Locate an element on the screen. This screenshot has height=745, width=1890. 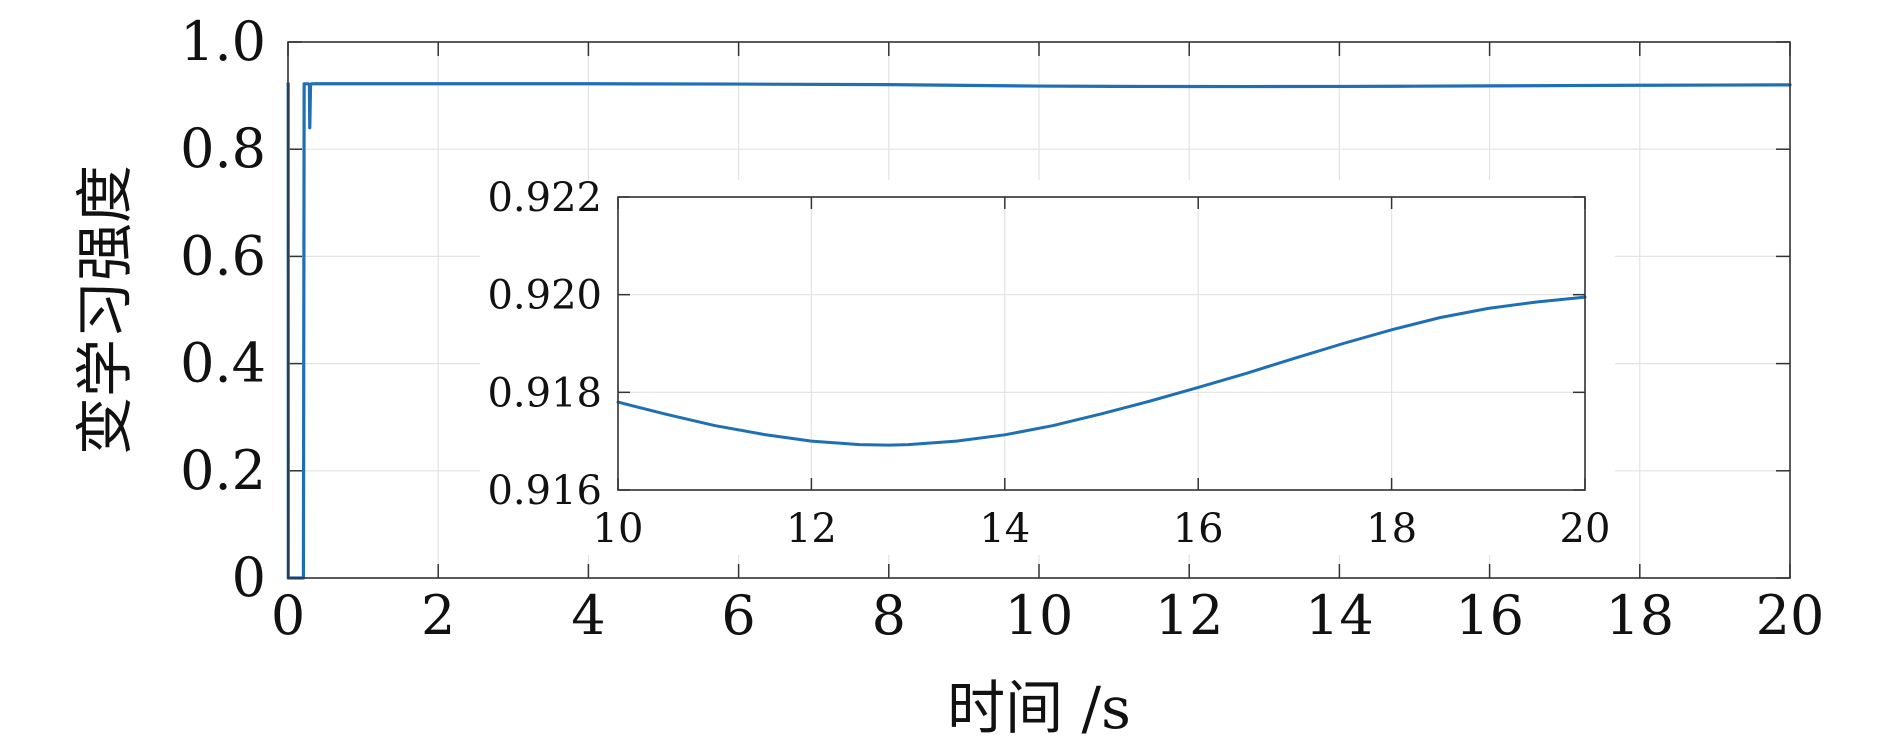
main-x-tick-label: 4 is located at coordinates (588, 615).